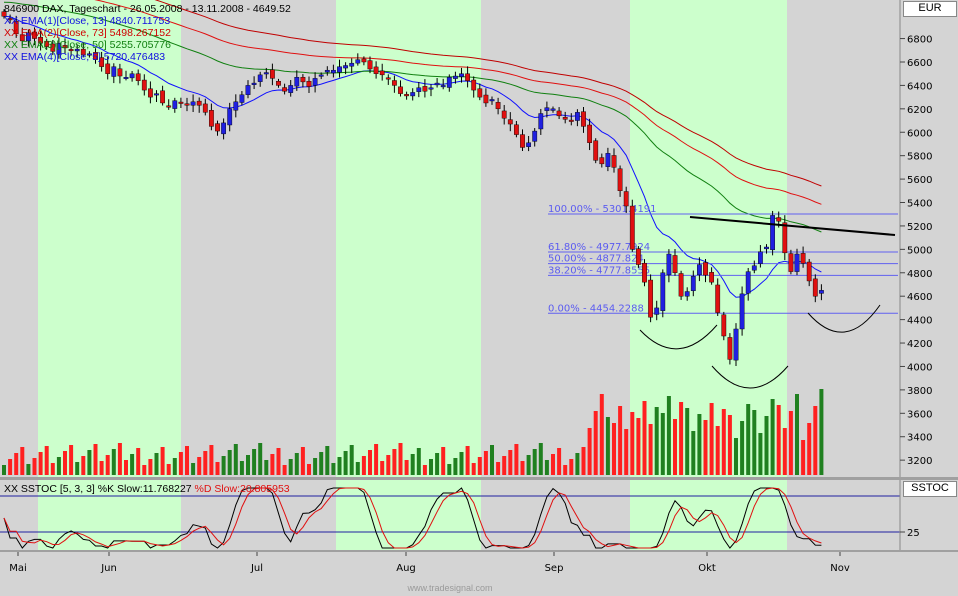 This screenshot has width=958, height=596. I want to click on price-axis-panel, so click(929, 238).